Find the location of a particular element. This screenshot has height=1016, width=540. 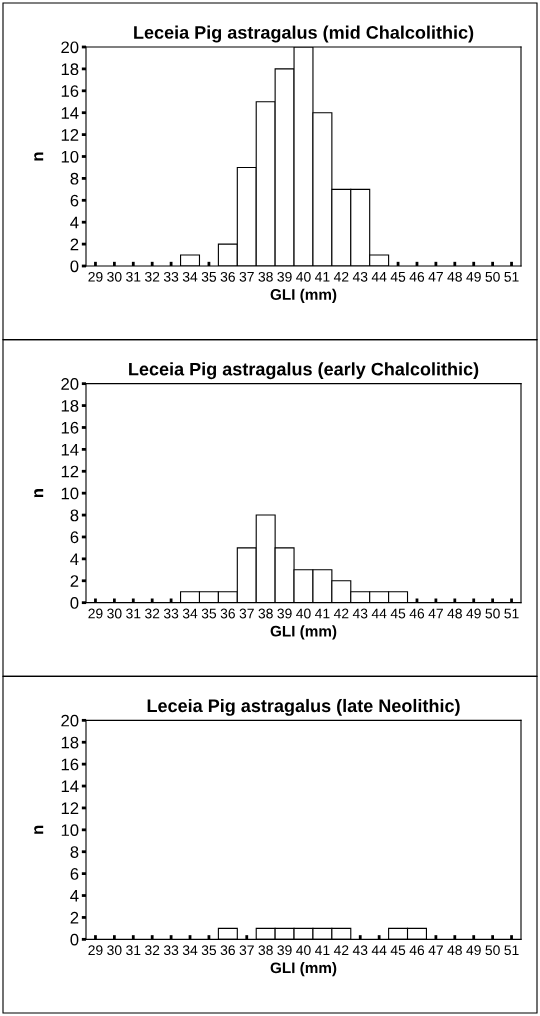

chart-title: Leceia Pig astragalus (mid Chalcolithic) is located at coordinates (304, 34).